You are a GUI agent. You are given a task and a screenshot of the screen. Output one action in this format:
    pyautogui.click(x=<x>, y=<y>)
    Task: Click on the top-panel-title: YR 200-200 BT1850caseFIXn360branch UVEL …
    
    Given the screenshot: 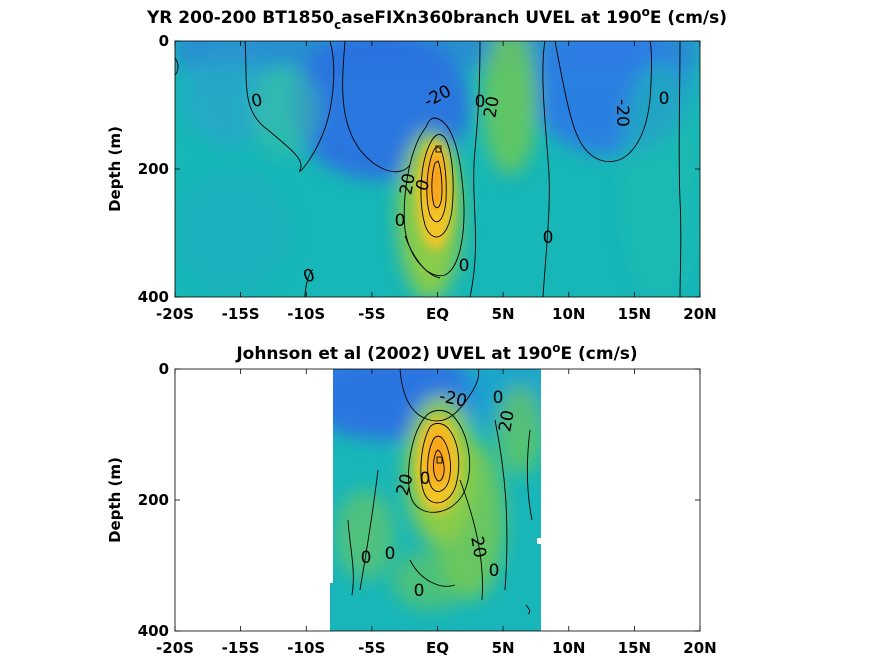 What is the action you would take?
    pyautogui.click(x=436, y=18)
    